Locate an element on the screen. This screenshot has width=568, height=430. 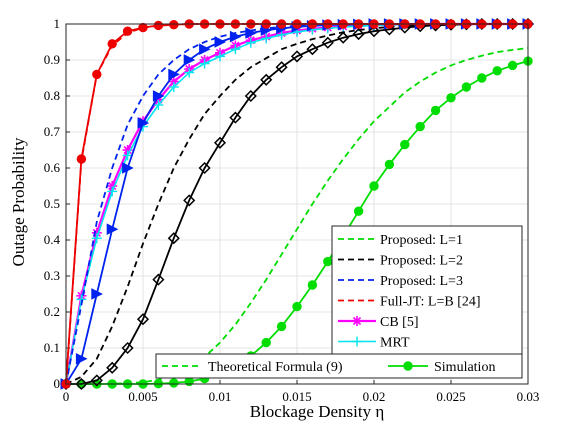
x-axis-label: Blockage Density η is located at coordinates (317, 411).